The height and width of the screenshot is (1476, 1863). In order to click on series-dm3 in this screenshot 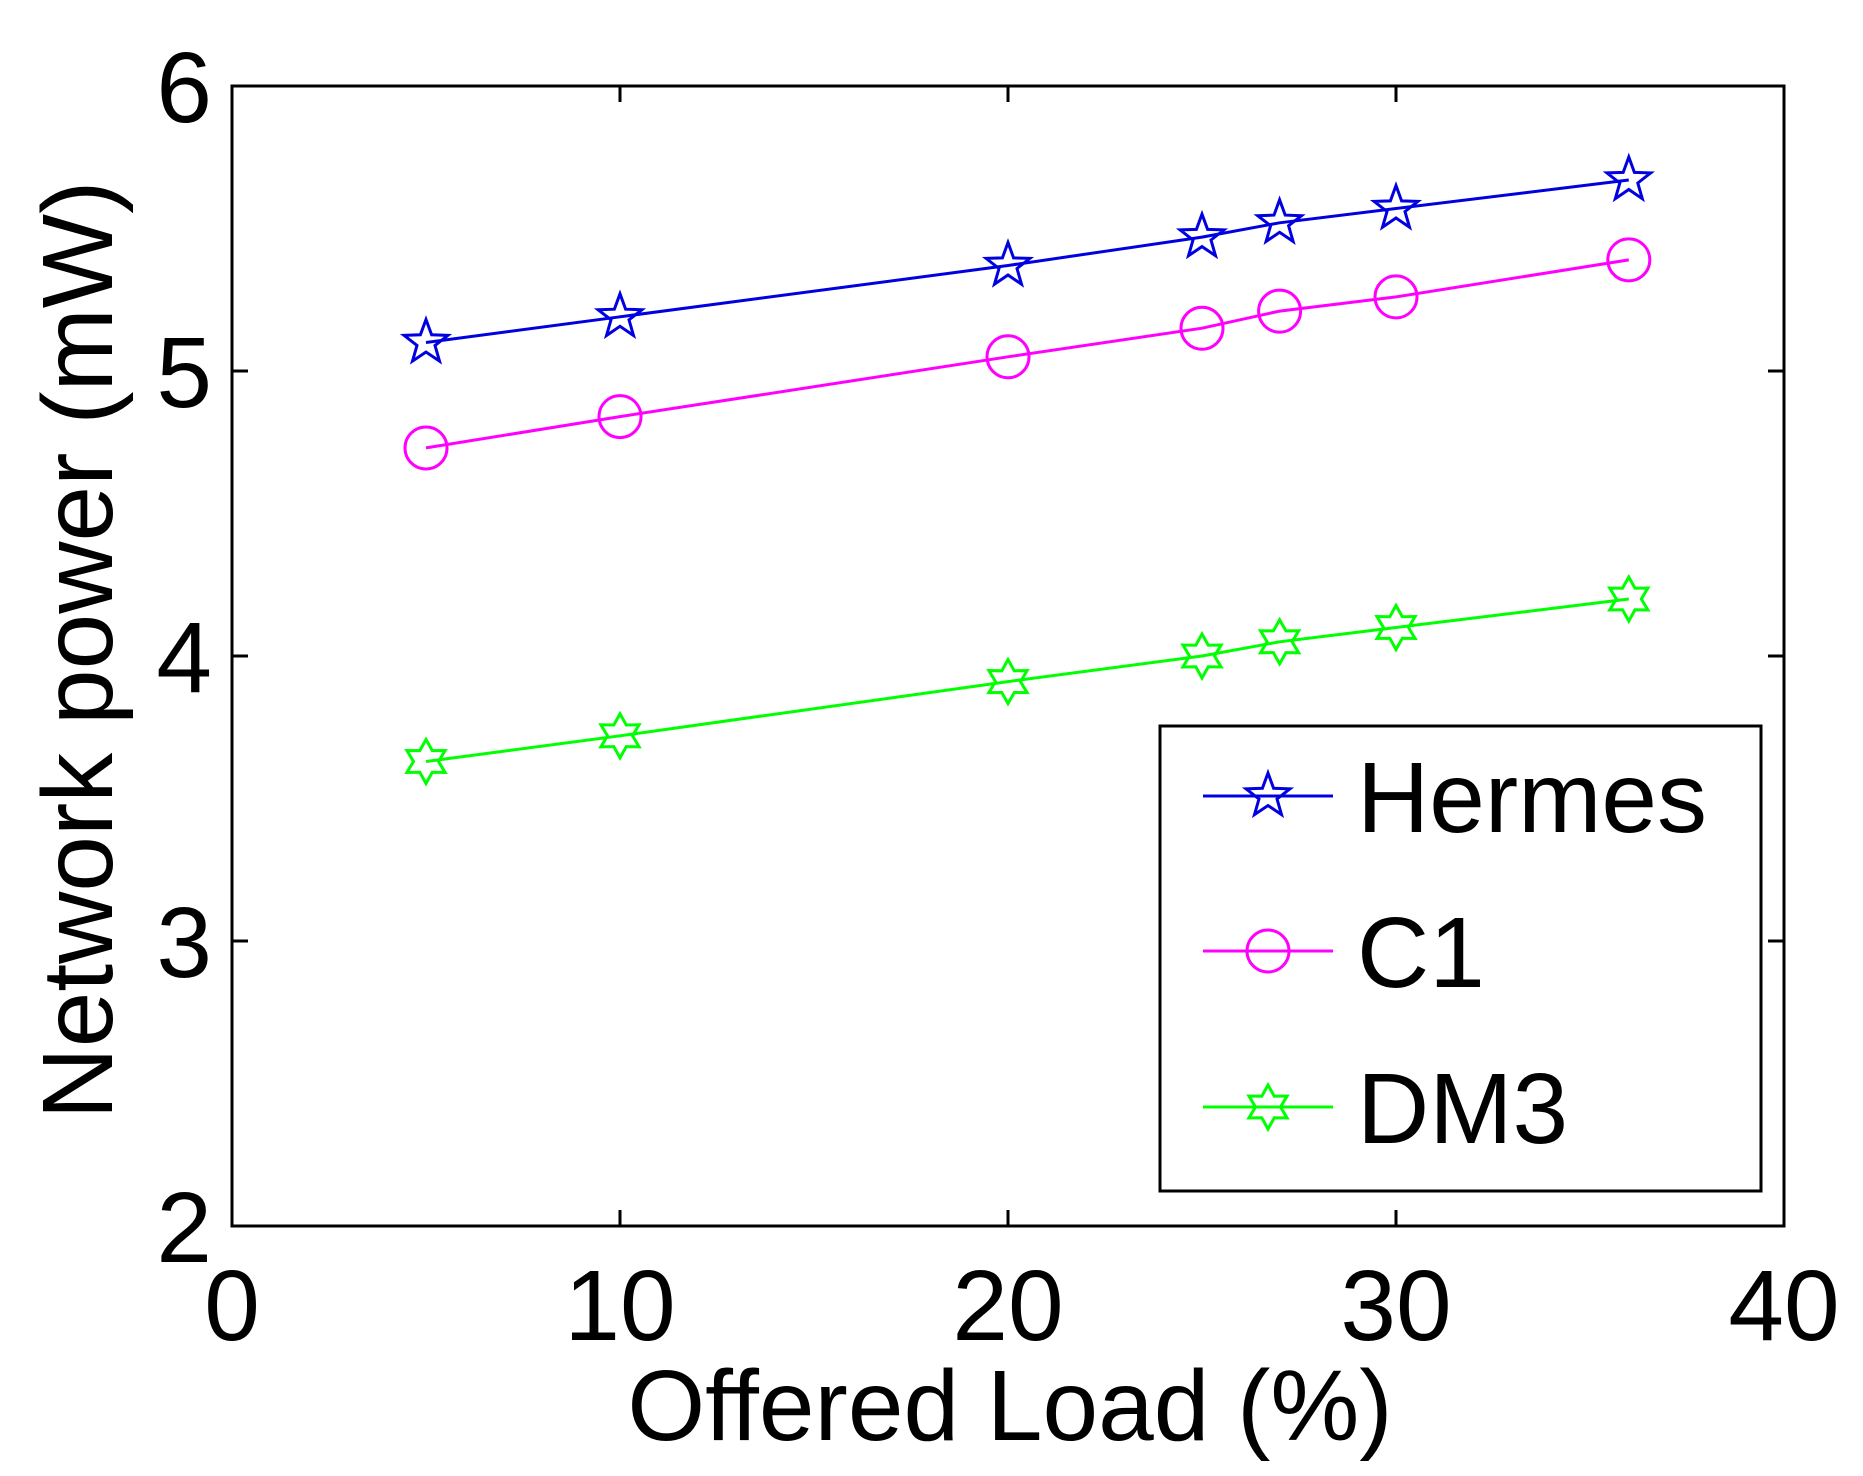, I will do `click(1027, 680)`.